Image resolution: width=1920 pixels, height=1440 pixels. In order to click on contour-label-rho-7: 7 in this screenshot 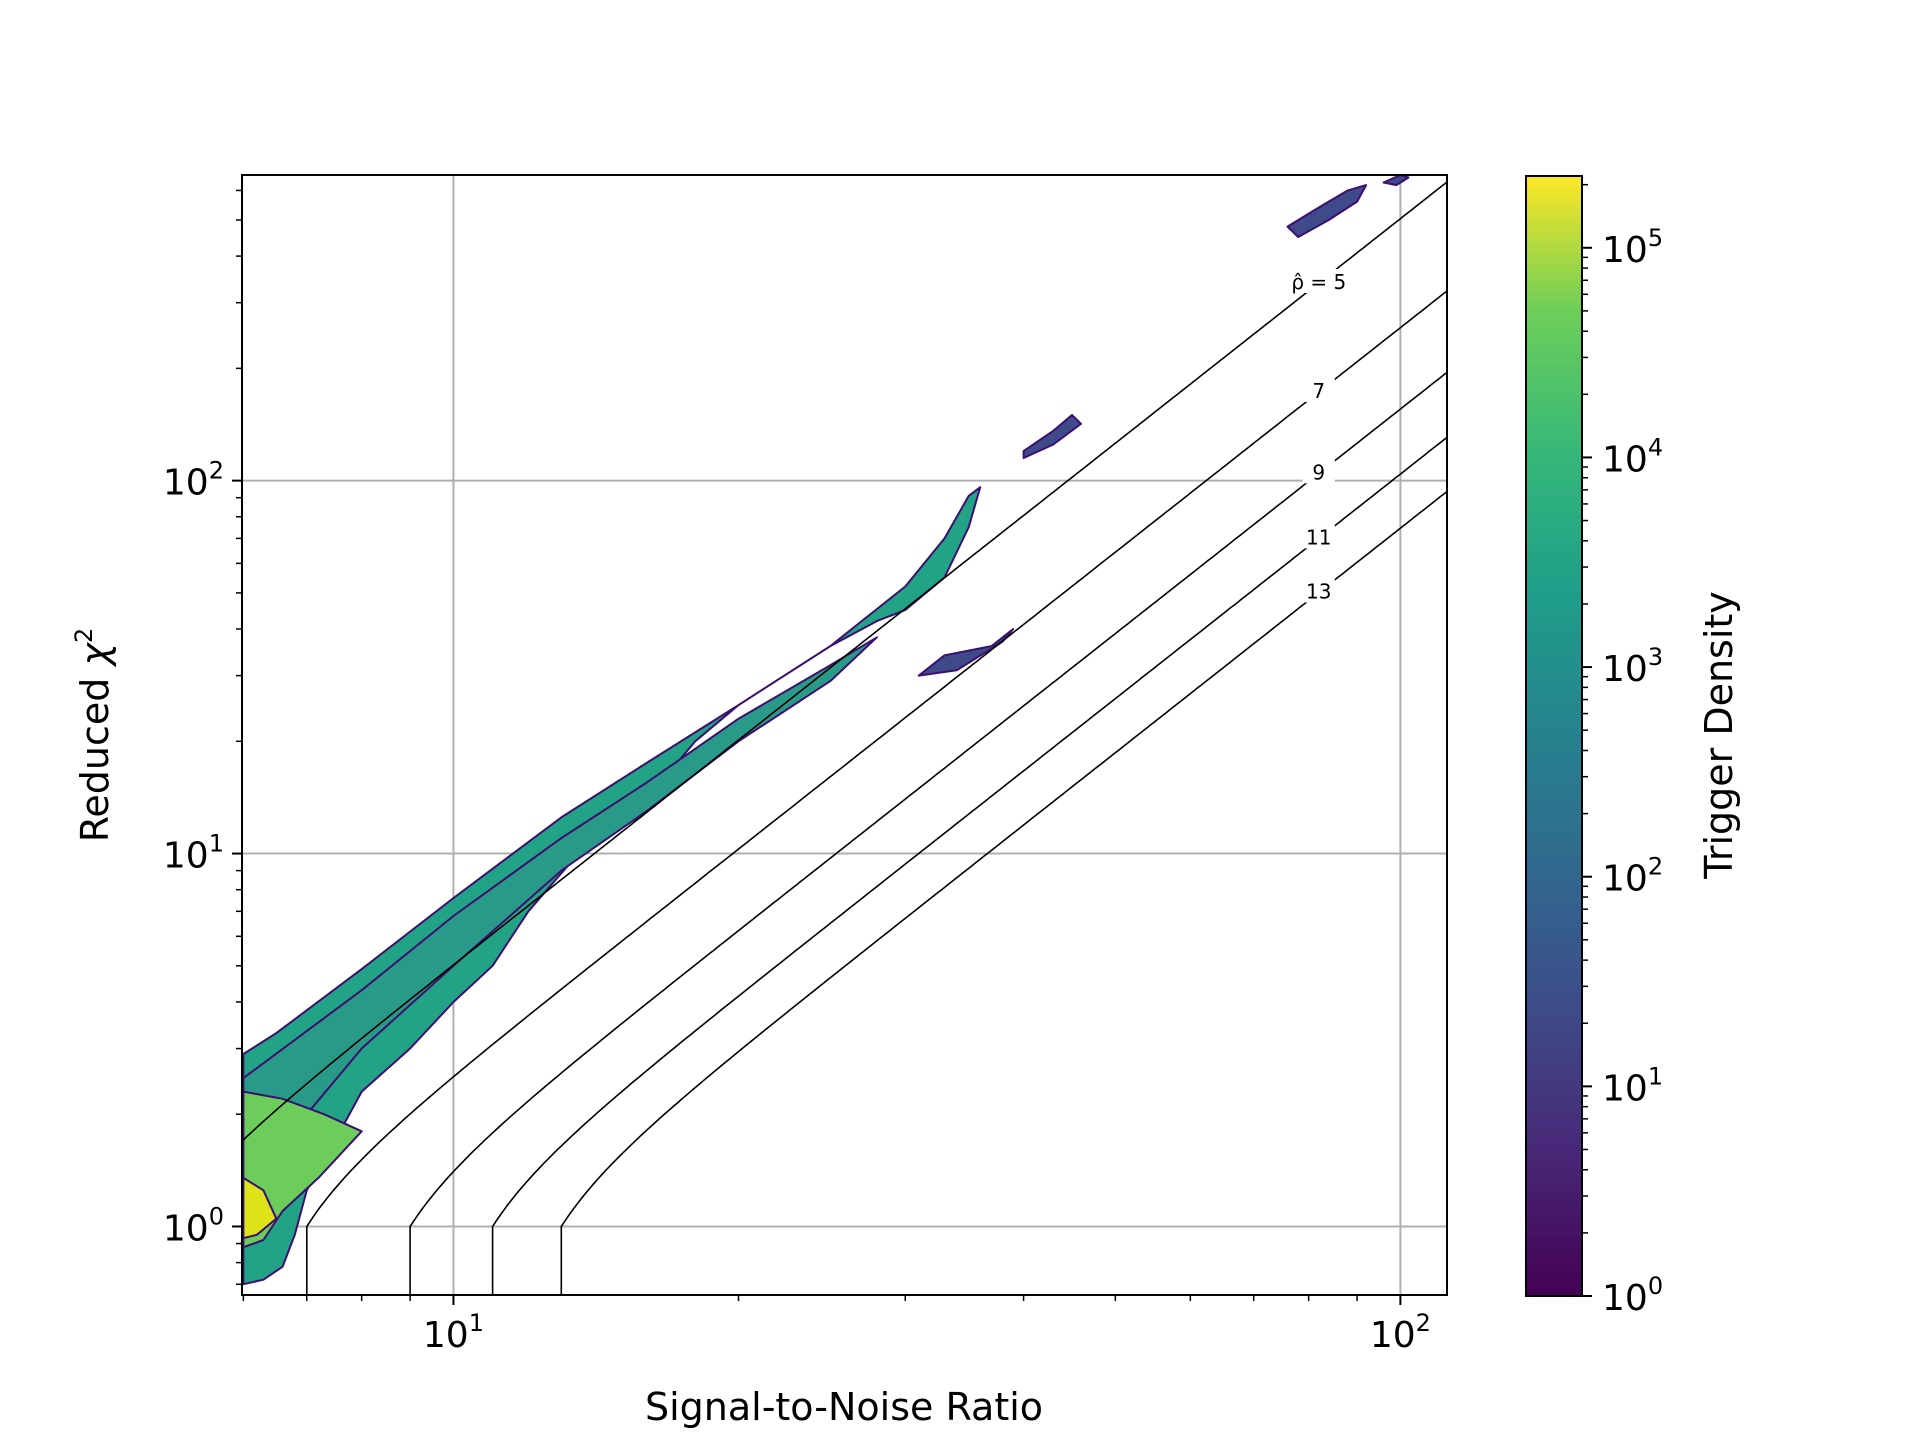, I will do `click(1318, 391)`.